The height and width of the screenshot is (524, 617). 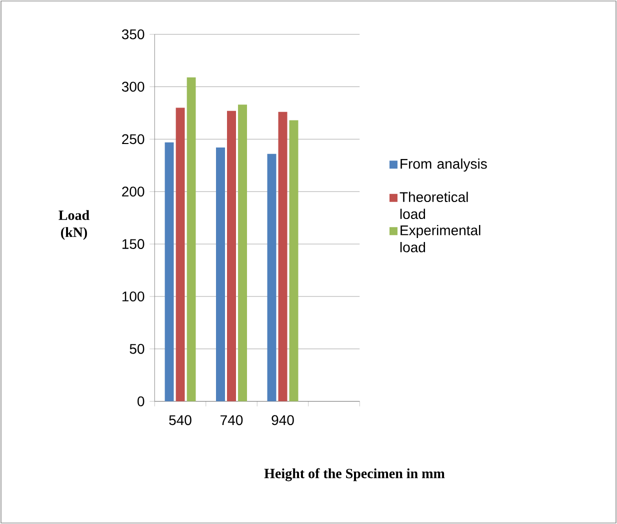 I want to click on x-tick-label: 740, so click(x=231, y=420).